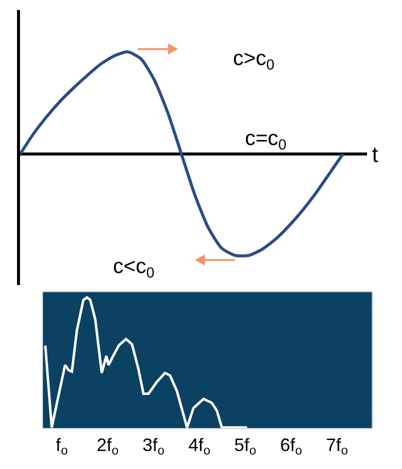 Image resolution: width=402 pixels, height=469 pixels. What do you see at coordinates (153, 446) in the screenshot?
I see `x-tick-label: 3f$_{o}$` at bounding box center [153, 446].